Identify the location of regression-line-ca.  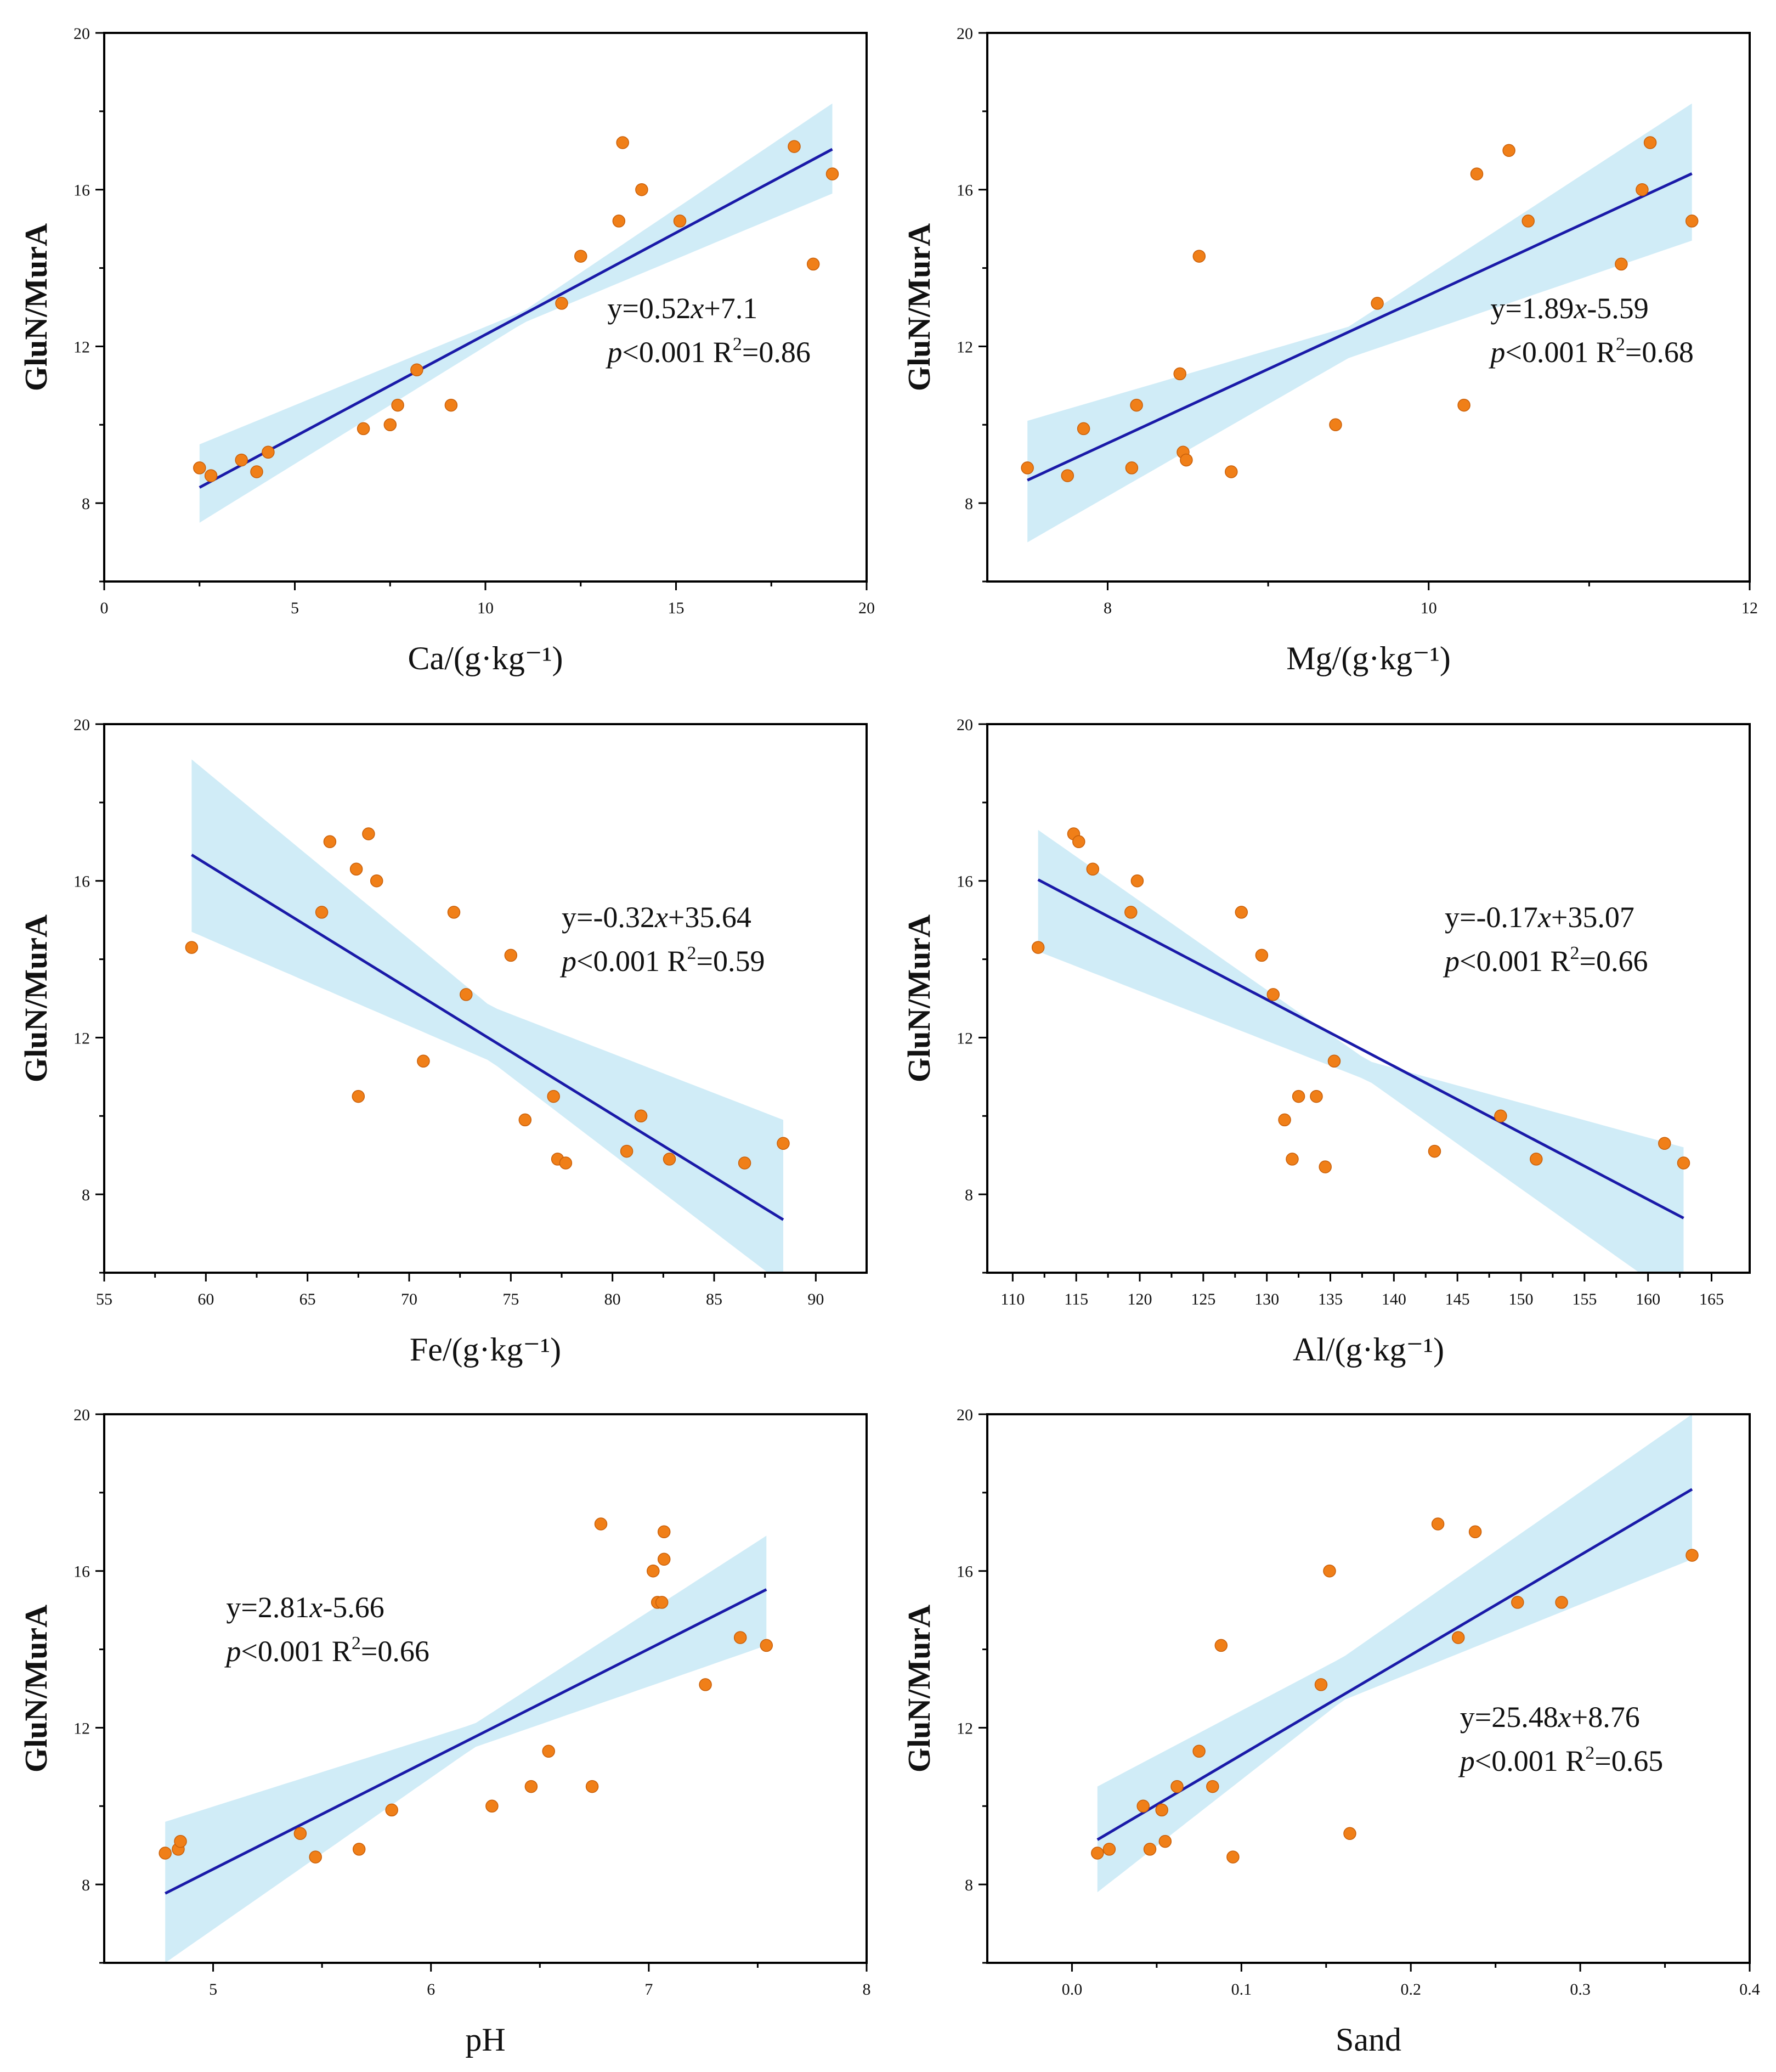
(516, 318).